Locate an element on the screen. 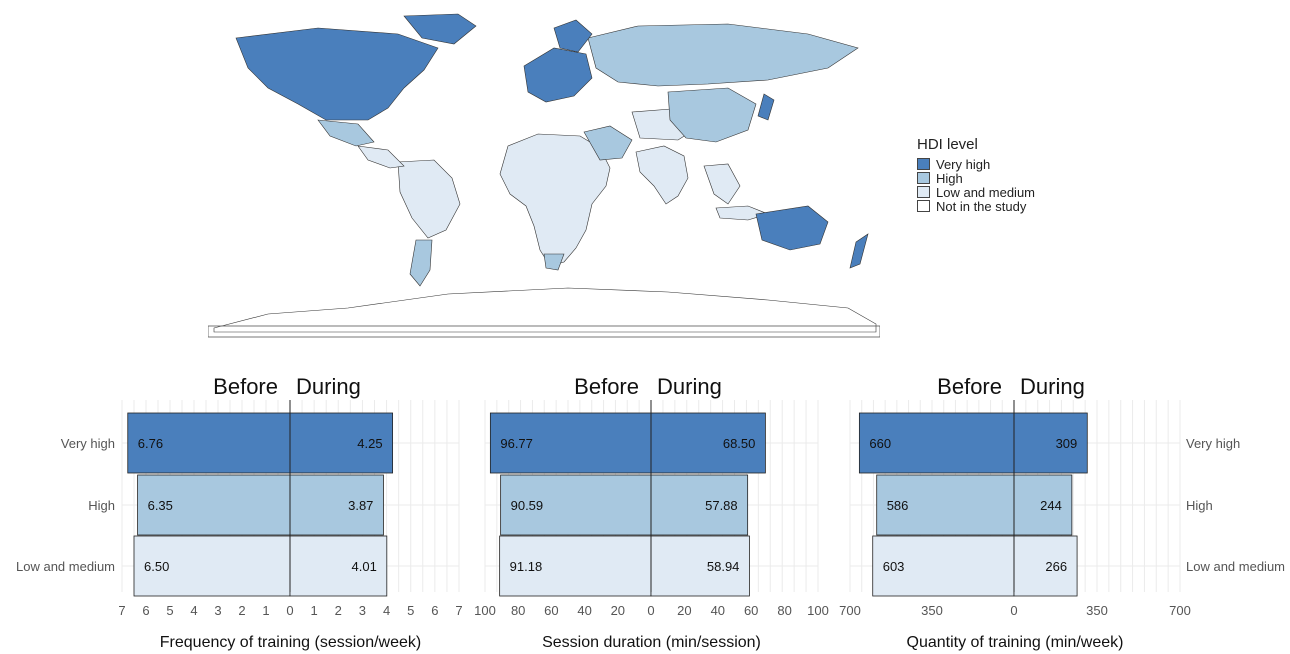 This screenshot has height=654, width=1290. map-argentina is located at coordinates (421, 263).